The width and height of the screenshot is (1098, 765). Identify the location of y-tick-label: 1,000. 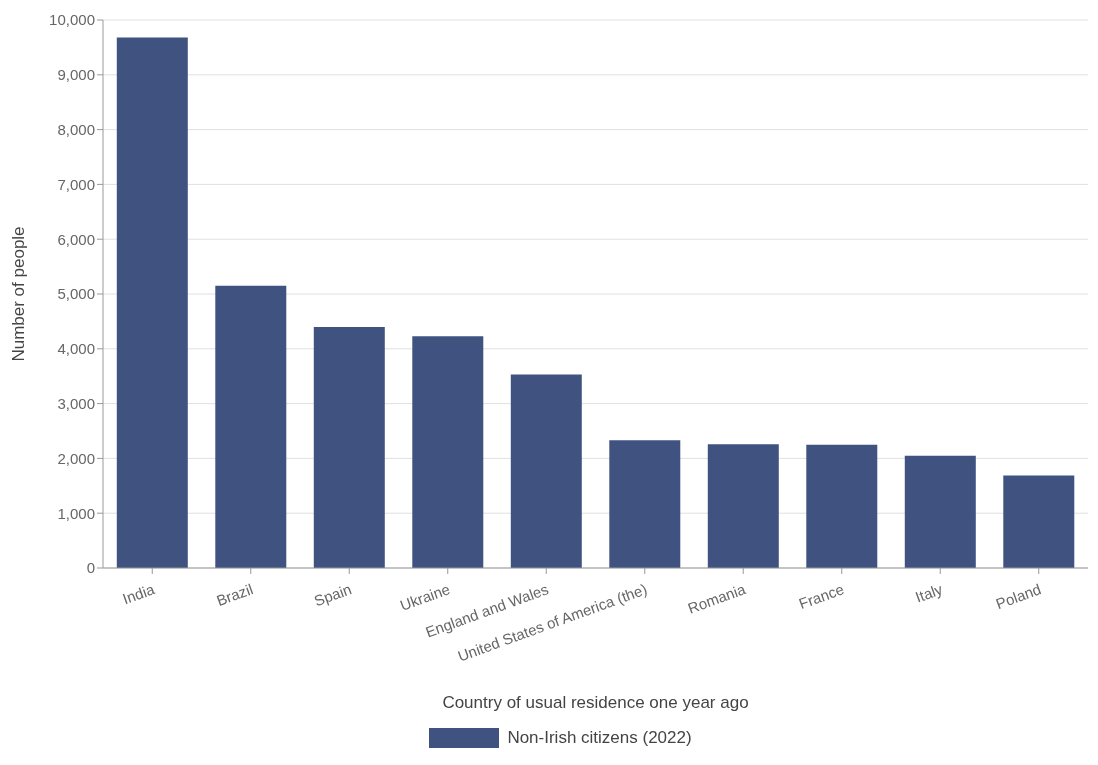
(76, 513).